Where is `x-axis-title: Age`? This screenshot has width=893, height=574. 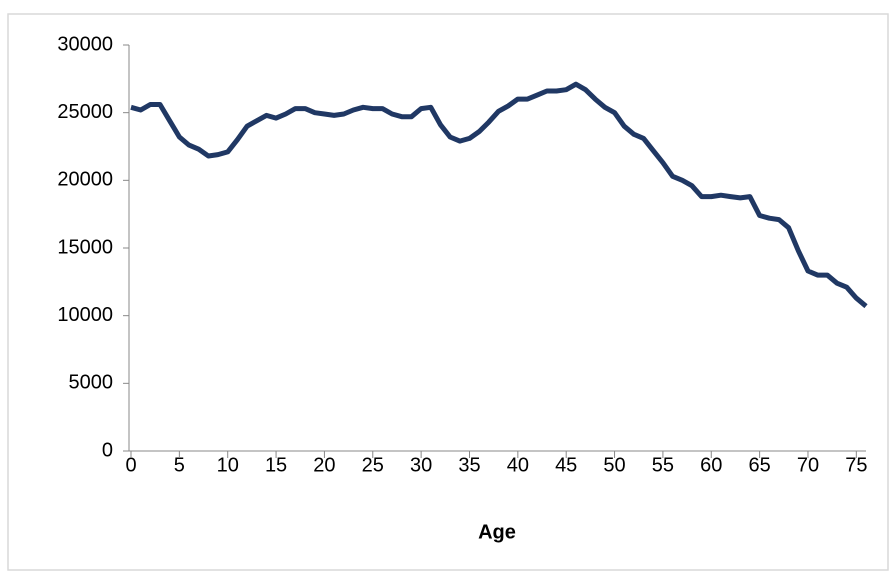 x-axis-title: Age is located at coordinates (497, 532).